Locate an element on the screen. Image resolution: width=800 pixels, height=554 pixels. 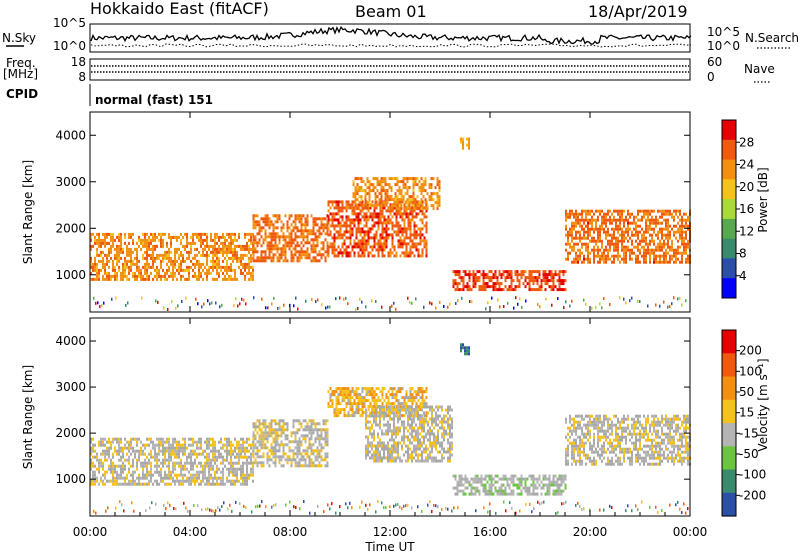
heatmap-noise-cell is located at coordinates (128, 303).